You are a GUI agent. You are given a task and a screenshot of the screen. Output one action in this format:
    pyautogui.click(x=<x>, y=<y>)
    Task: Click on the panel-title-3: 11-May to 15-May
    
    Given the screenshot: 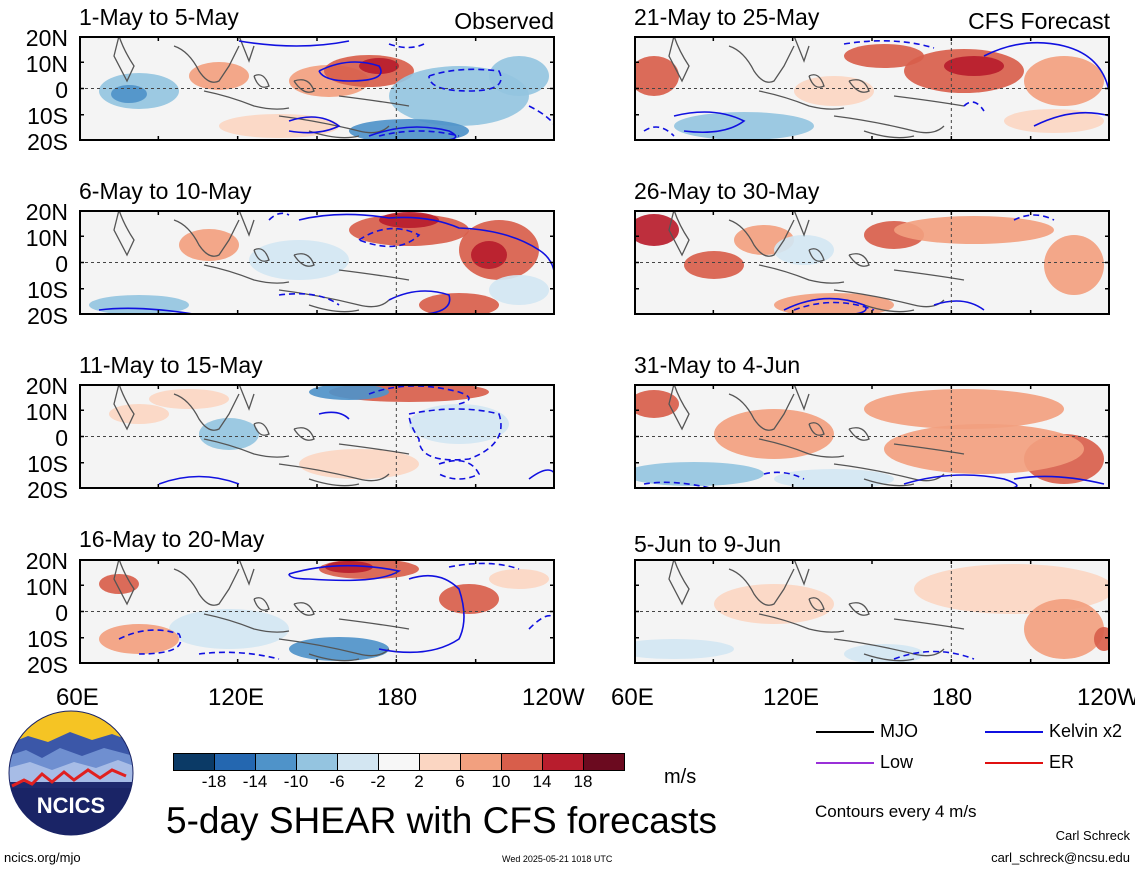 What is the action you would take?
    pyautogui.click(x=171, y=365)
    